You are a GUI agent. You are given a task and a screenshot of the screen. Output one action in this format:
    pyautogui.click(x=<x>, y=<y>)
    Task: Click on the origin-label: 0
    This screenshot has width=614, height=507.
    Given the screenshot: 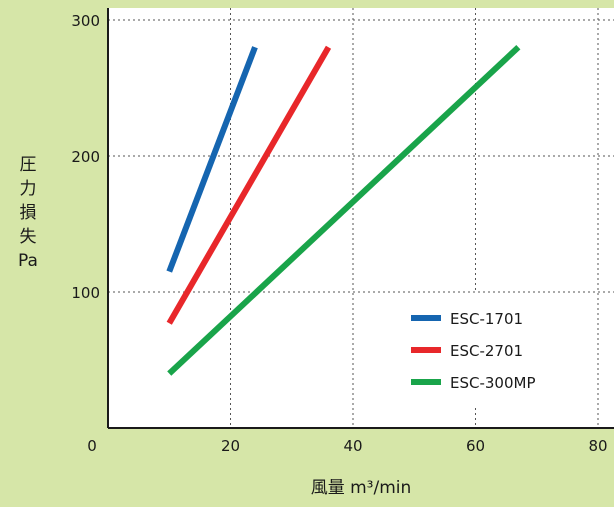 What is the action you would take?
    pyautogui.click(x=92, y=446)
    